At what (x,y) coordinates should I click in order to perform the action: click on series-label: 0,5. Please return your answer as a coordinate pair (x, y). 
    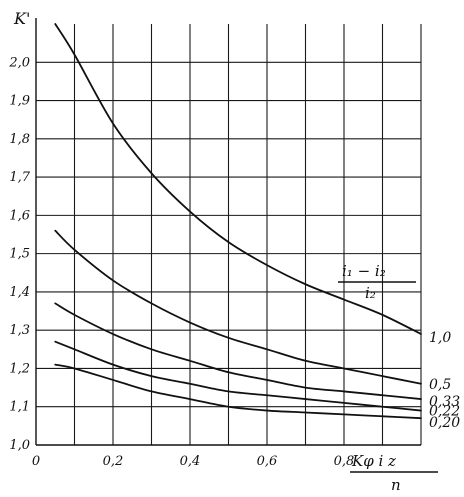
    Looking at the image, I should click on (440, 385).